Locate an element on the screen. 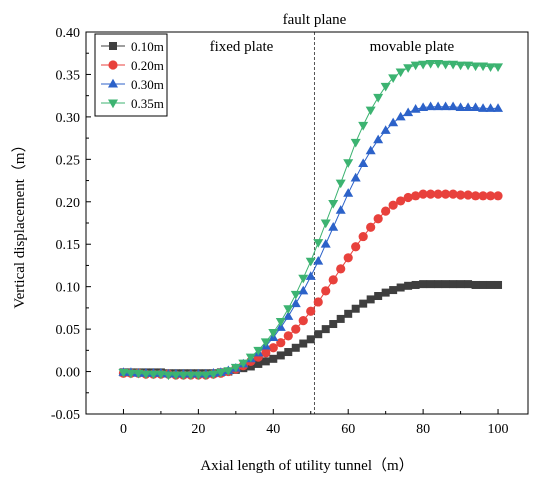 The height and width of the screenshot is (480, 550). x-tick-label: 80 is located at coordinates (423, 429).